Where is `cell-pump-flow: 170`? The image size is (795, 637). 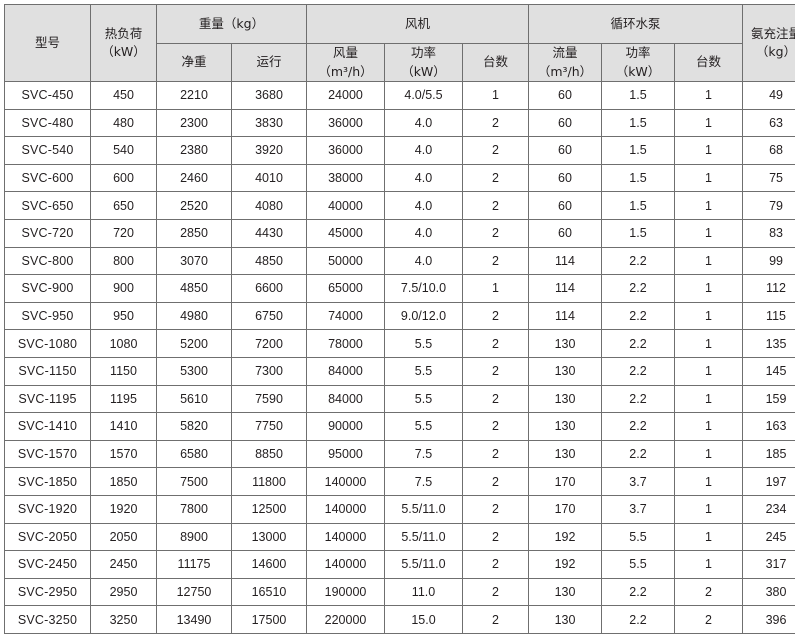 cell-pump-flow: 170 is located at coordinates (565, 481).